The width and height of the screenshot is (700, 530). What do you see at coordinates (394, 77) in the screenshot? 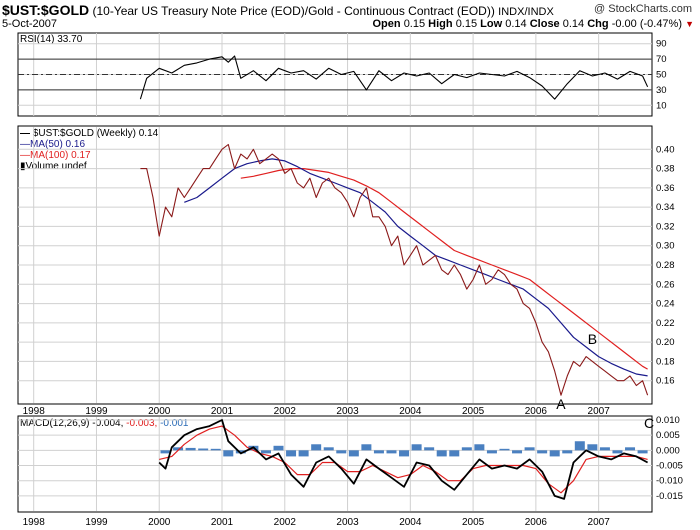
I see `rsi-line` at bounding box center [394, 77].